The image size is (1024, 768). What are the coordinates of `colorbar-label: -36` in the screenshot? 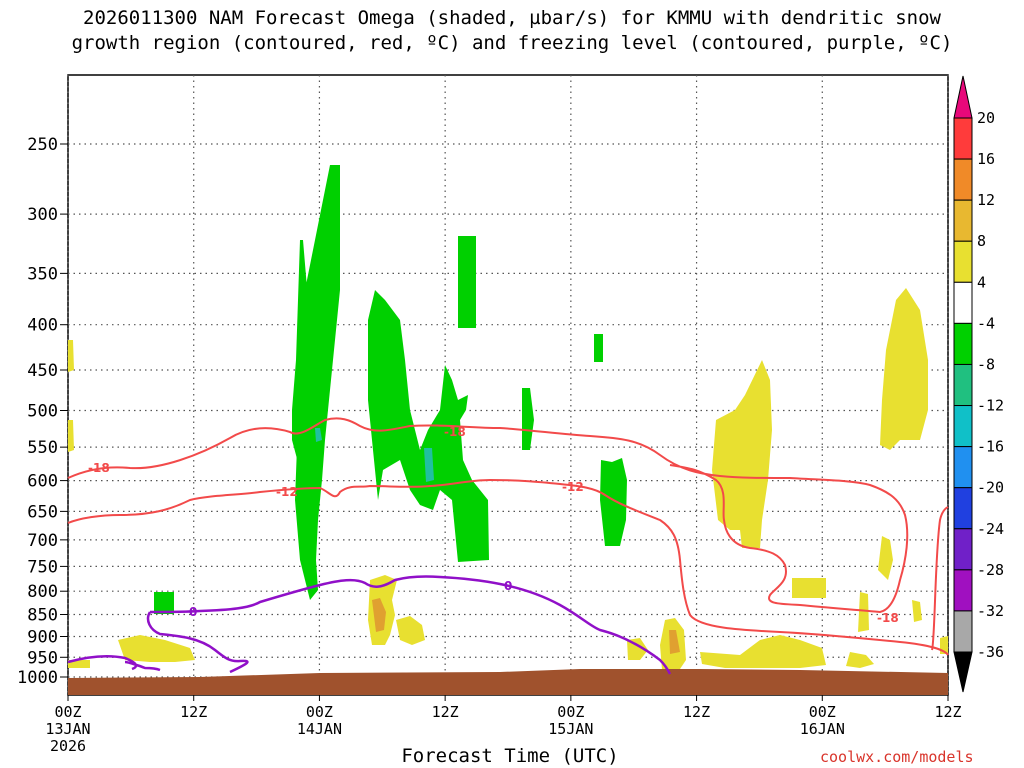 It's located at (990, 652).